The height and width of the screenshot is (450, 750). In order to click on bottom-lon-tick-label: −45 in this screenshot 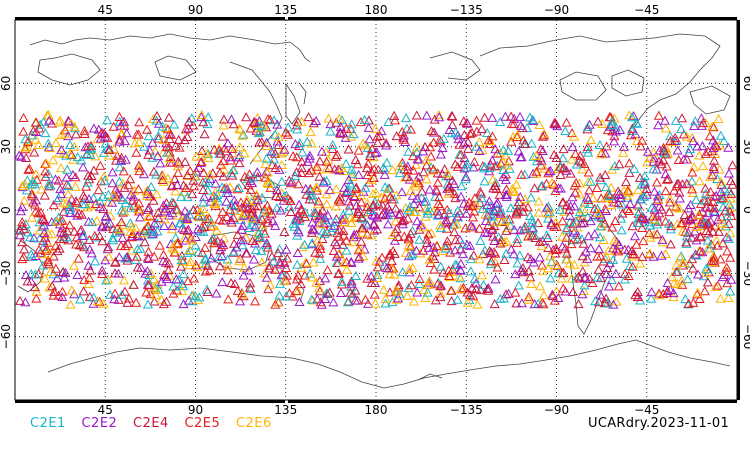, I will do `click(646, 410)`.